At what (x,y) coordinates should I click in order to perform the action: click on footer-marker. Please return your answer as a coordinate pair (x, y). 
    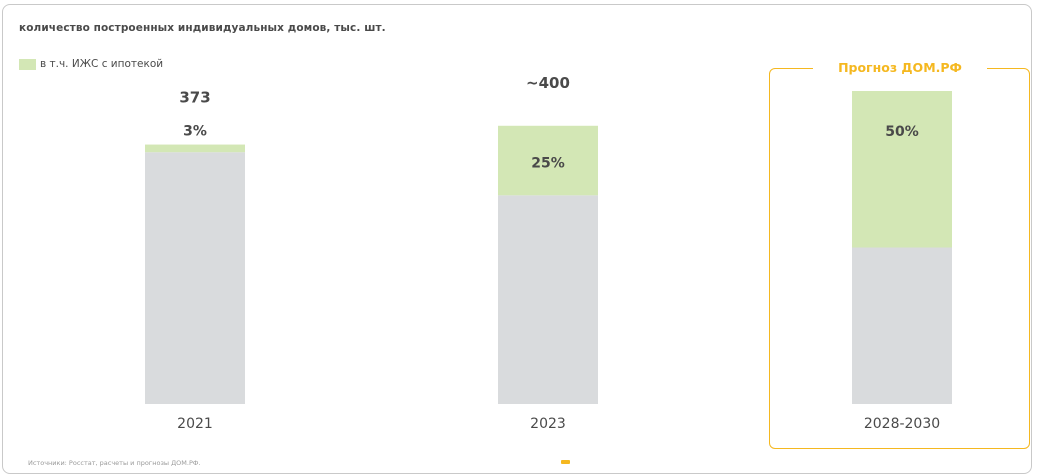
    Looking at the image, I should click on (565, 462).